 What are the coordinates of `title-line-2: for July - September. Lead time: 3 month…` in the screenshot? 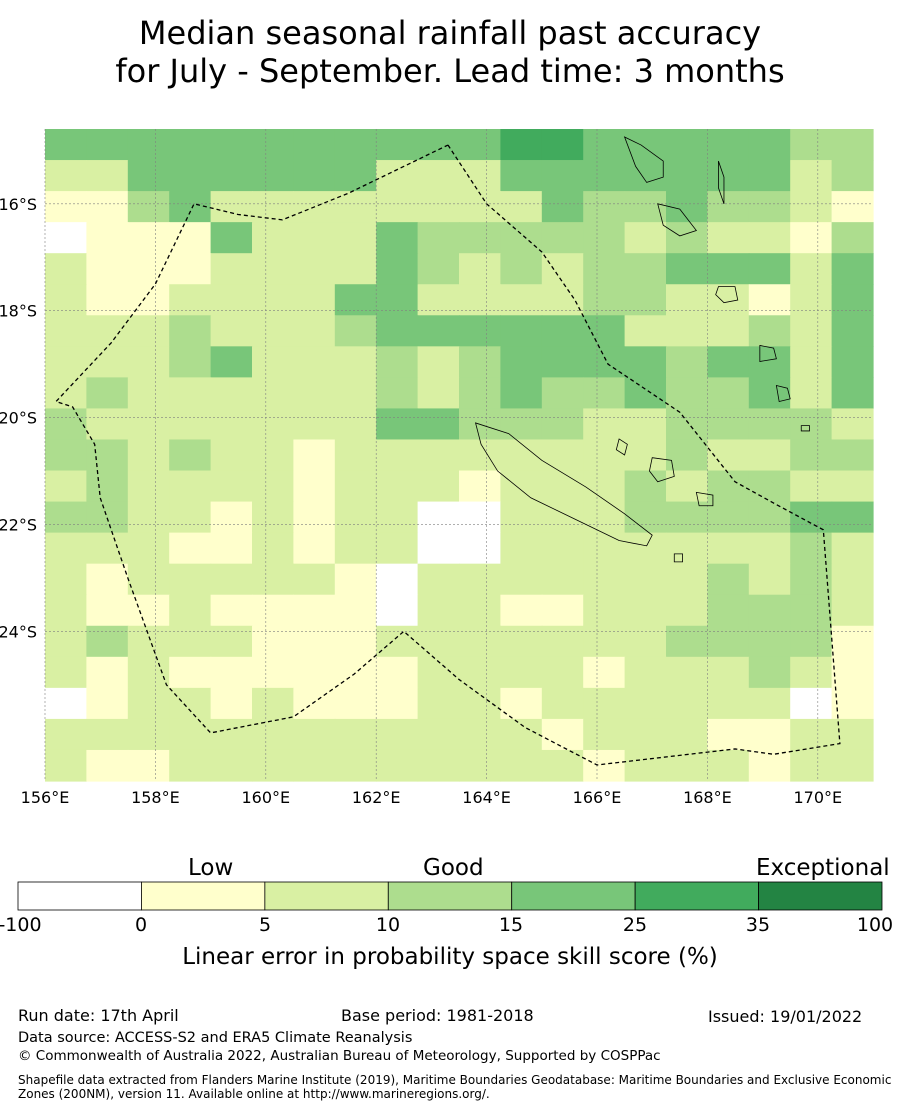 It's located at (450, 71).